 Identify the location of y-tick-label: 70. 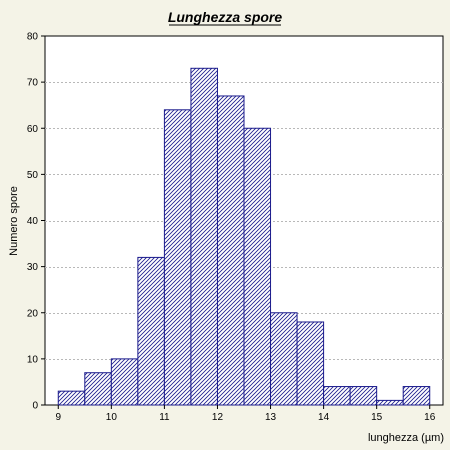
(33, 83).